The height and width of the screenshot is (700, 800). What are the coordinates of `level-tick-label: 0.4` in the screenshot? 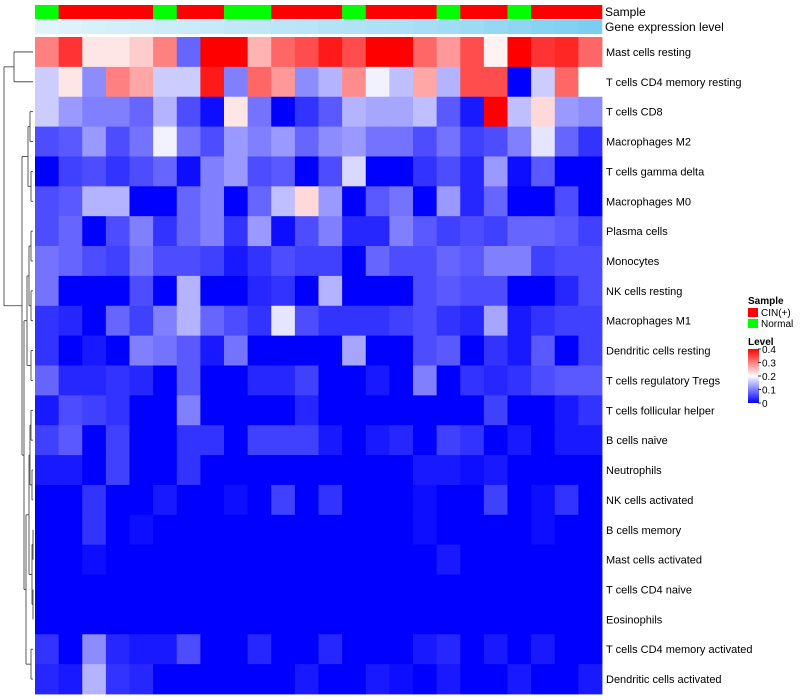 It's located at (769, 350).